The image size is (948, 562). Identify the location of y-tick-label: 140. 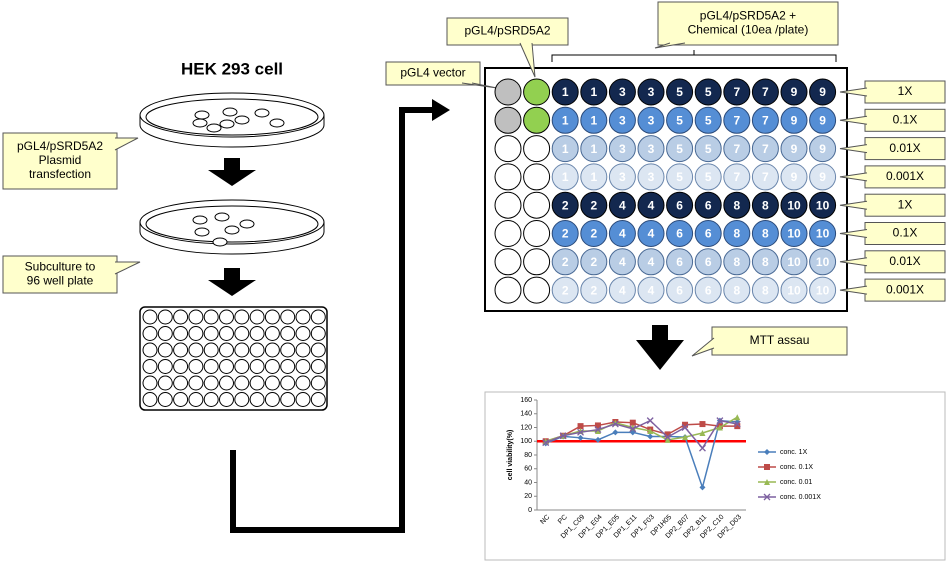
(526, 414).